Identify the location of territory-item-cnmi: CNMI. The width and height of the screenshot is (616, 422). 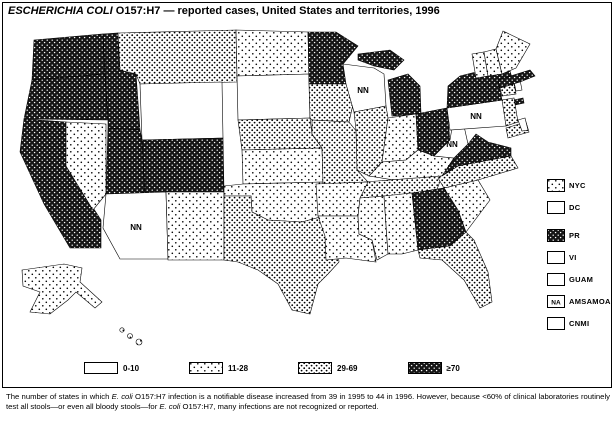
(579, 323).